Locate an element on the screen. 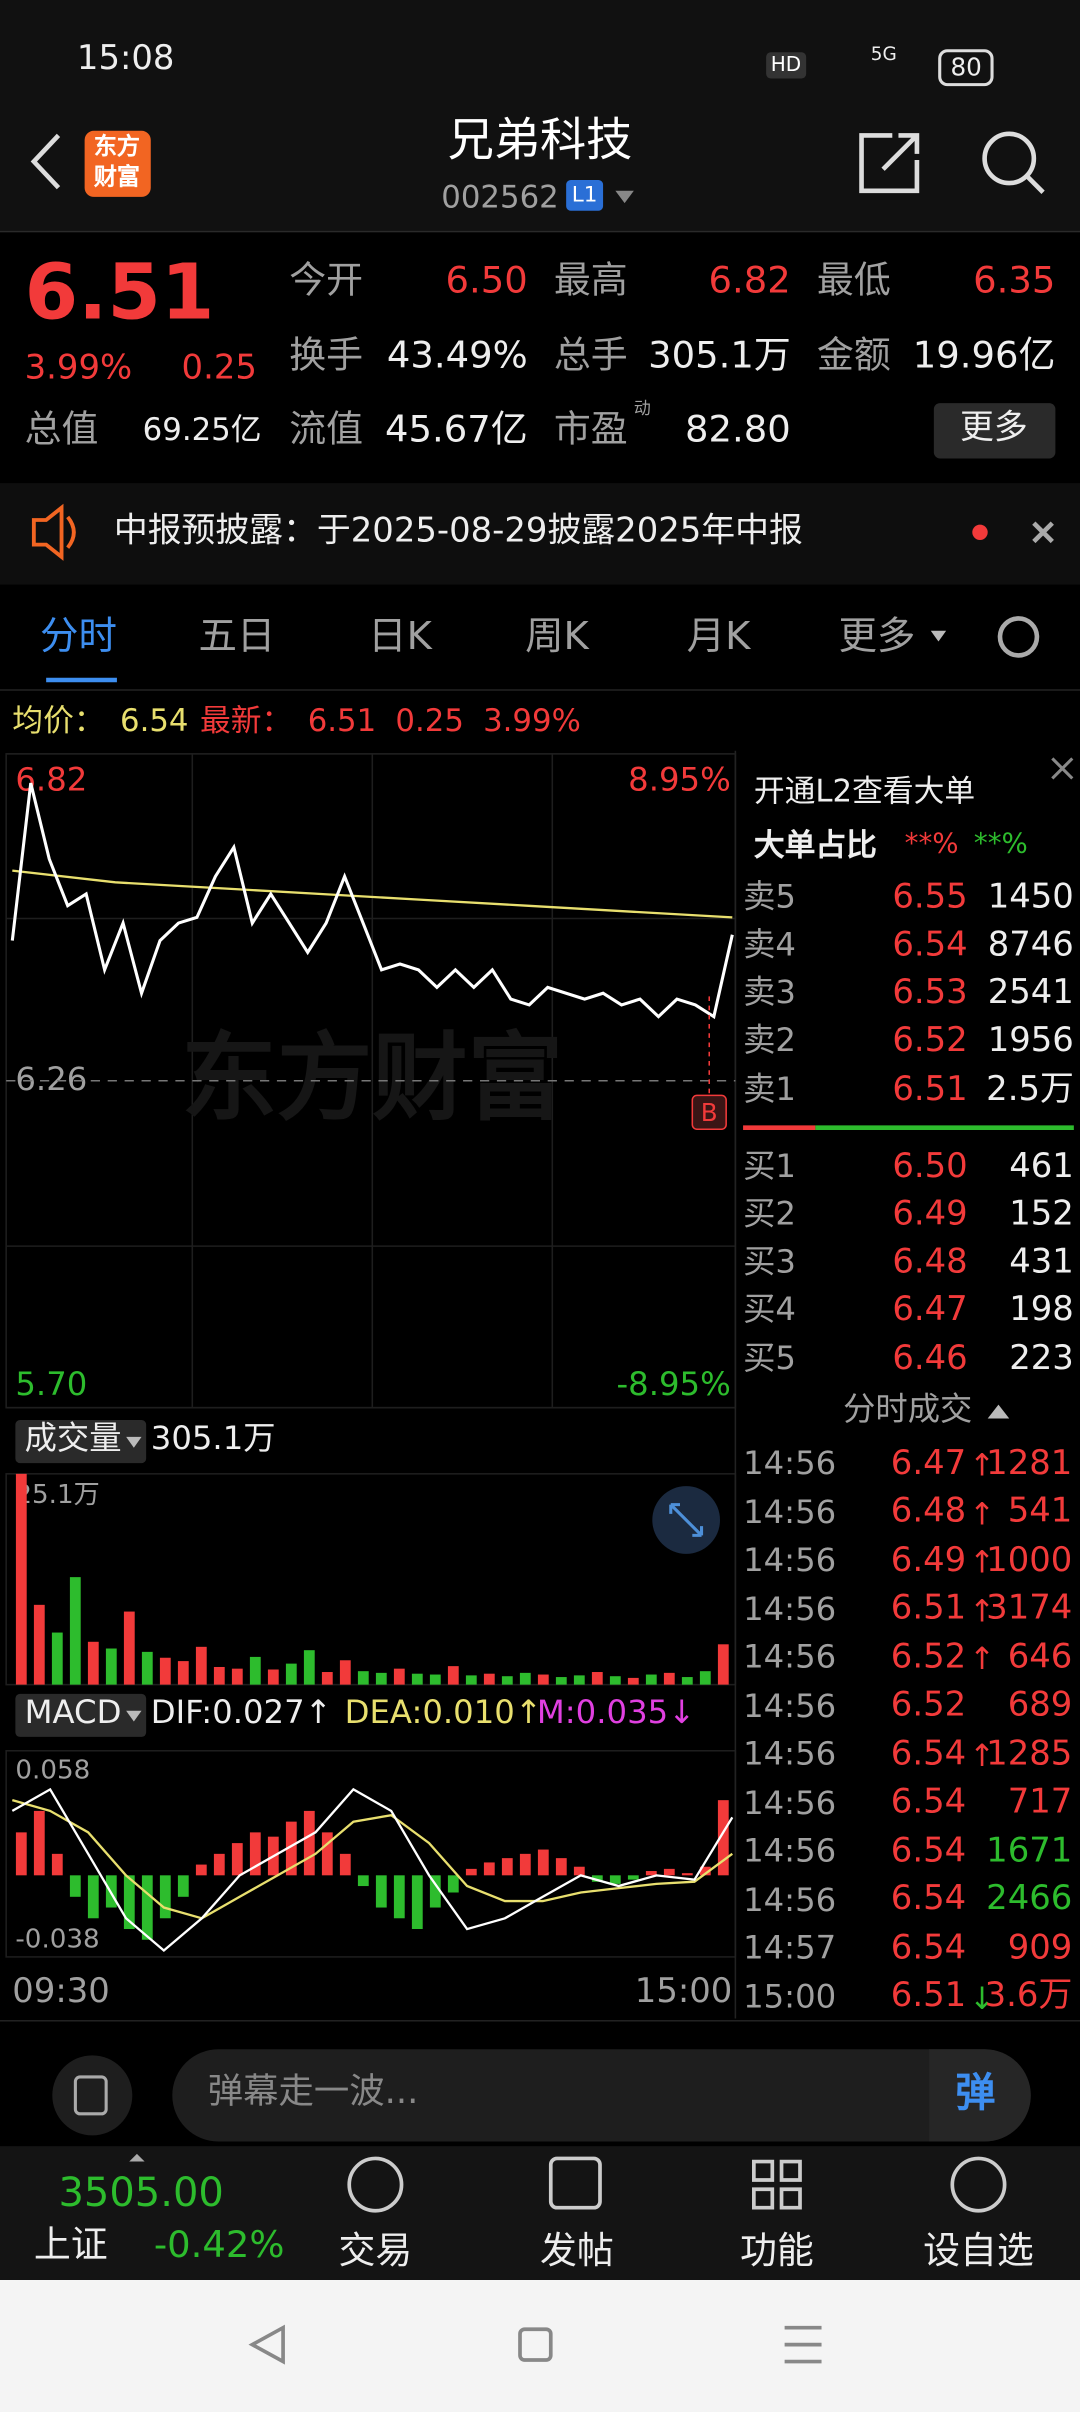 This screenshot has height=2412, width=1080. book-label: 卖1 is located at coordinates (769, 1090).